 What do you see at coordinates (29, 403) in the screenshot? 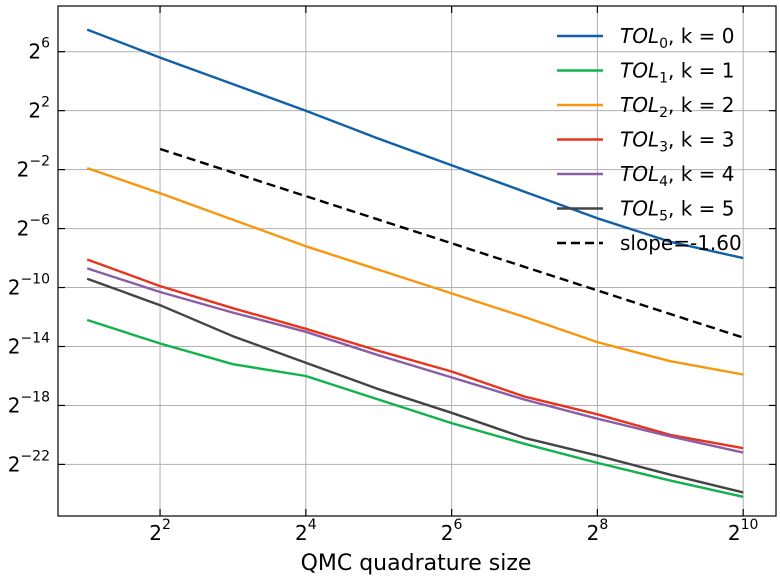
I see `y-tick-label: 2−18` at bounding box center [29, 403].